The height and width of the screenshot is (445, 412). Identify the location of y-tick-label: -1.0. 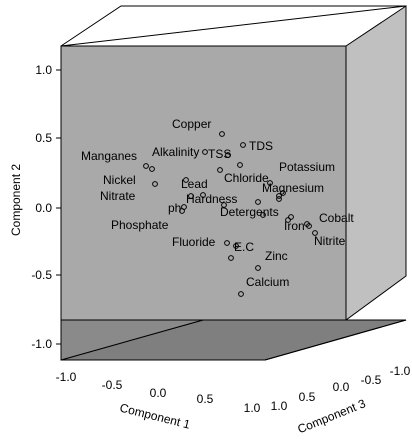
(41, 344).